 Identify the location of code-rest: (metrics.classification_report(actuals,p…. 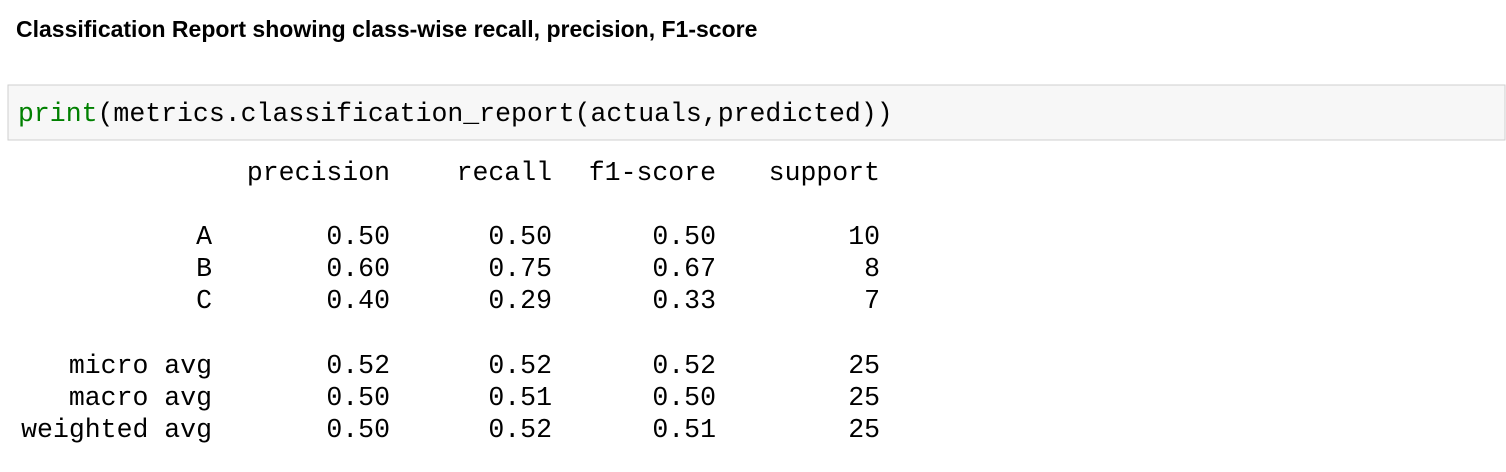
(495, 114).